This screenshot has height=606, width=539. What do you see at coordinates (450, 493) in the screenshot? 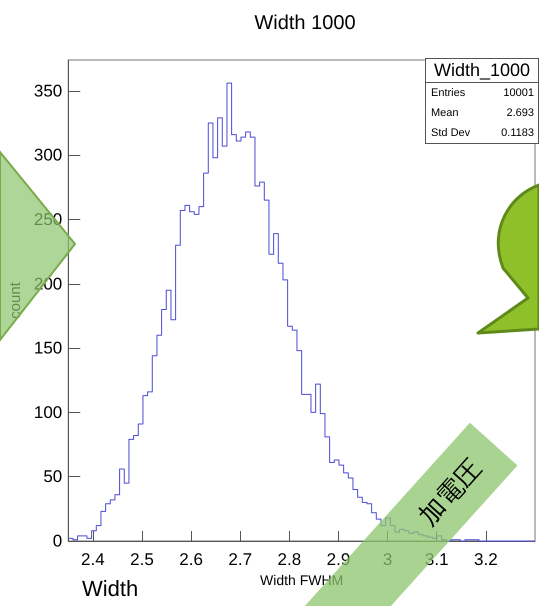
I see `annotation: 加電圧` at bounding box center [450, 493].